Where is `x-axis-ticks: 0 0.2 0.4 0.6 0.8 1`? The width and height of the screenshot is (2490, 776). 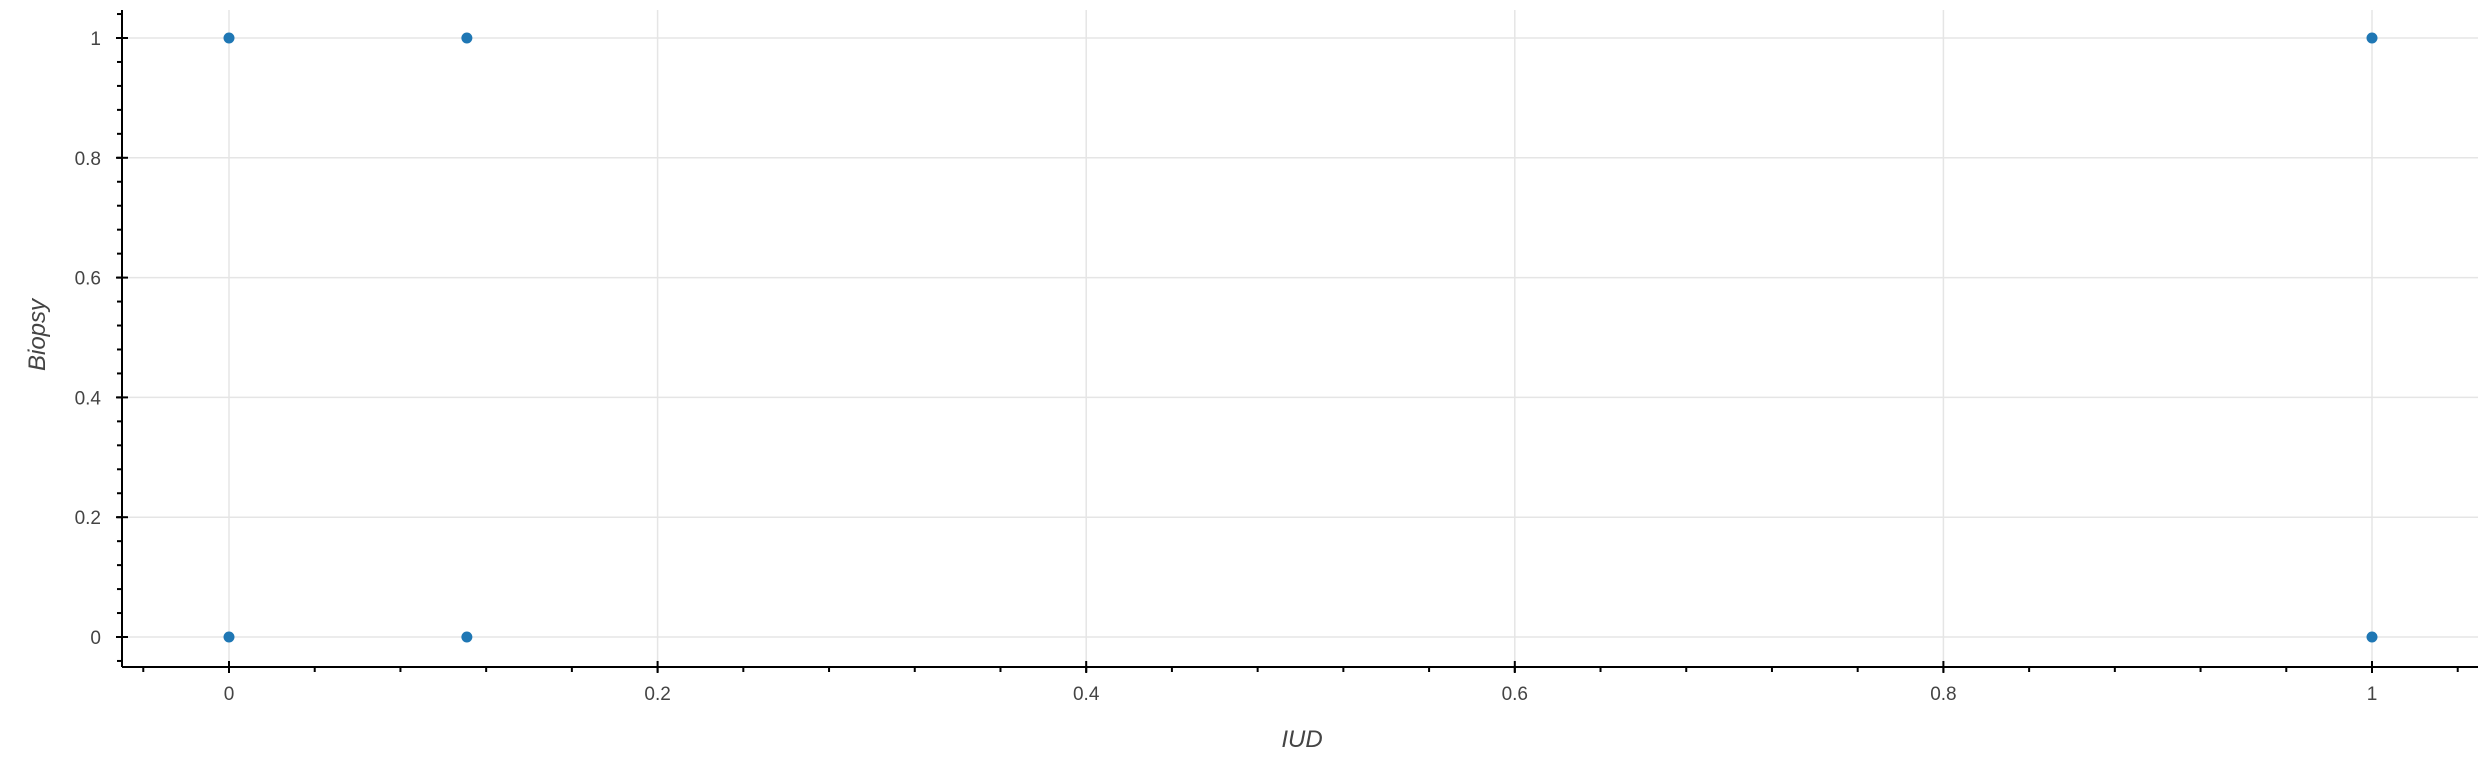 x-axis-ticks: 0 0.2 0.4 0.6 0.8 1 is located at coordinates (1300, 683).